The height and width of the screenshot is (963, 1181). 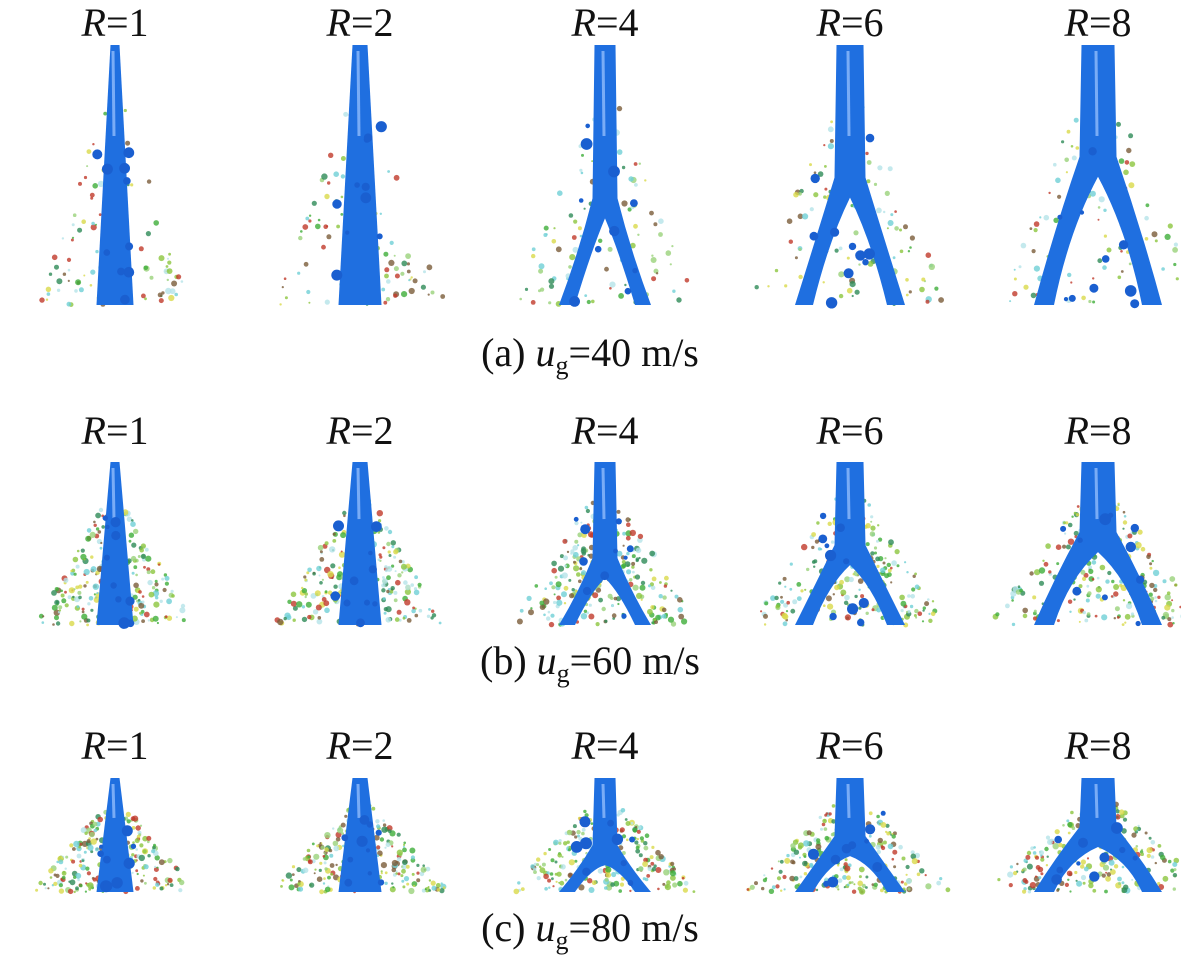 What do you see at coordinates (605, 543) in the screenshot?
I see `liquid-jet` at bounding box center [605, 543].